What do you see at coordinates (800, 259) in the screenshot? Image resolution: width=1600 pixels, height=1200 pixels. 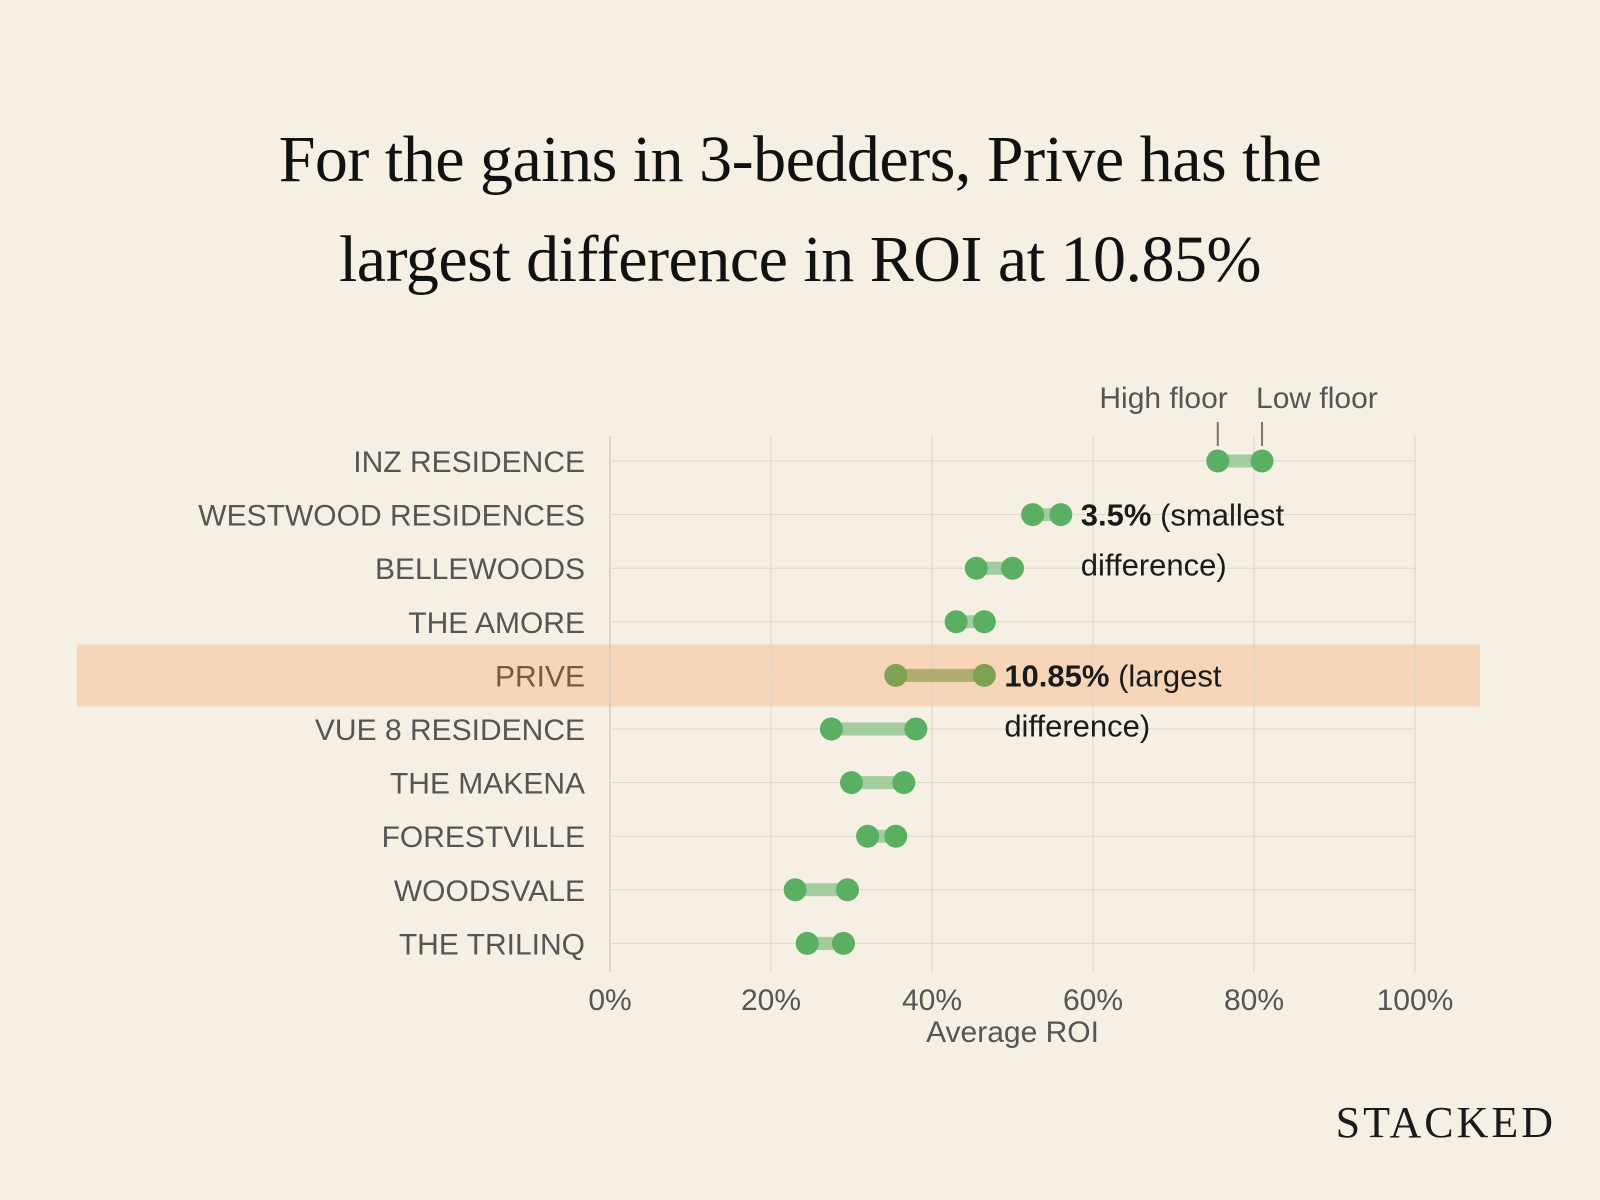 I see `chart-title-line-2: largest difference in ROI at 10.85%` at bounding box center [800, 259].